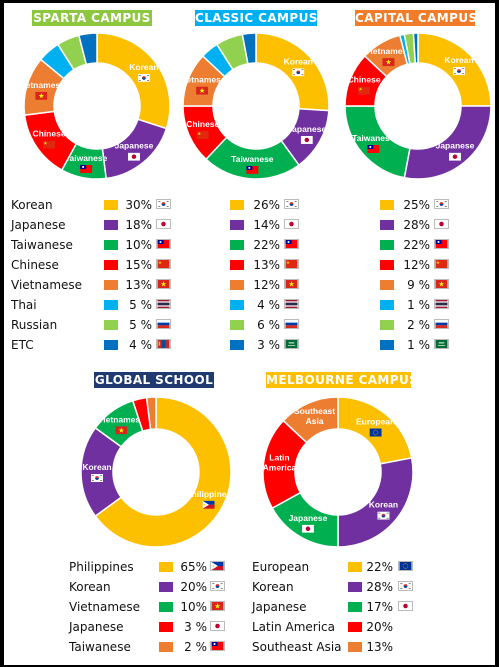  I want to click on legend-value: 13%, so click(266, 265).